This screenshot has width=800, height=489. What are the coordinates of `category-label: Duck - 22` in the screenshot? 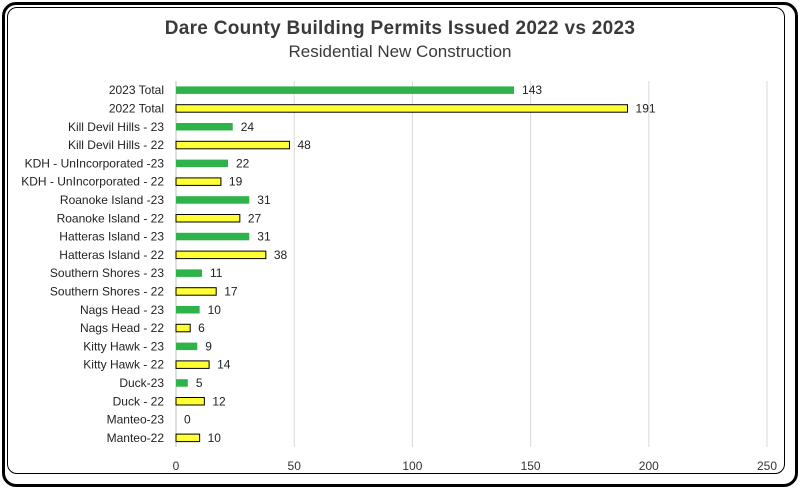 It's located at (139, 401).